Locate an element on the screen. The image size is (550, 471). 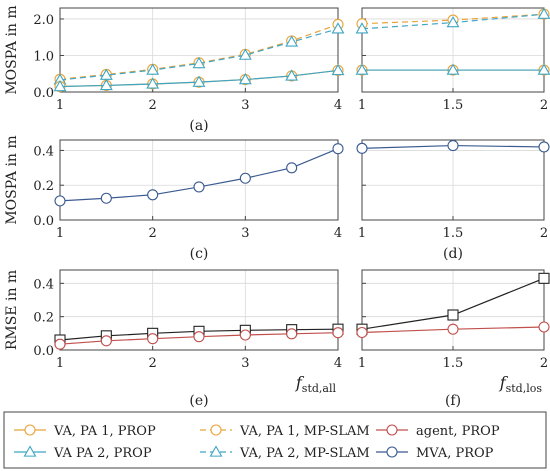
panel-f: 1 1.5 2 (f) fstd,los is located at coordinates (453, 339).